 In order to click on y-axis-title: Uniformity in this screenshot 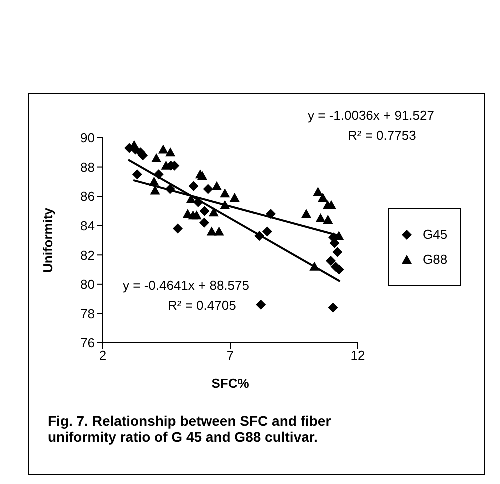, I will do `click(48, 240)`.